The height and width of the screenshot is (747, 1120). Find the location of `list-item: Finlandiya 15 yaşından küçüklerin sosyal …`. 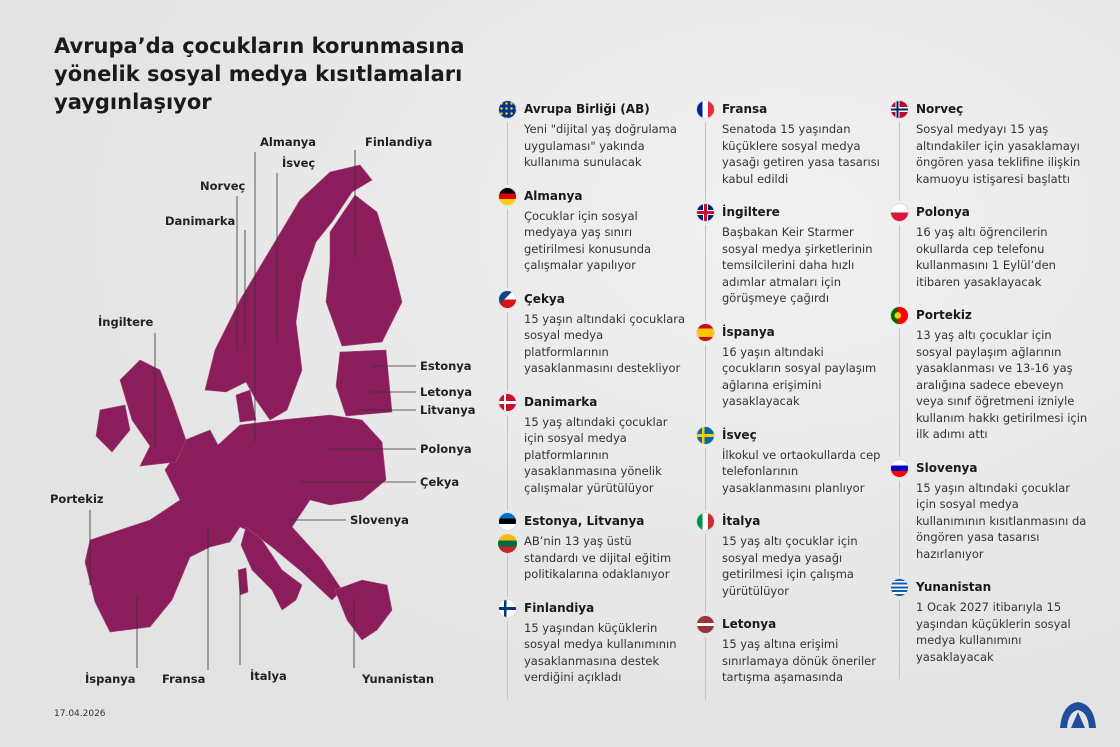

list-item: Finlandiya 15 yaşından küçüklerin sosyal … is located at coordinates (593, 649).